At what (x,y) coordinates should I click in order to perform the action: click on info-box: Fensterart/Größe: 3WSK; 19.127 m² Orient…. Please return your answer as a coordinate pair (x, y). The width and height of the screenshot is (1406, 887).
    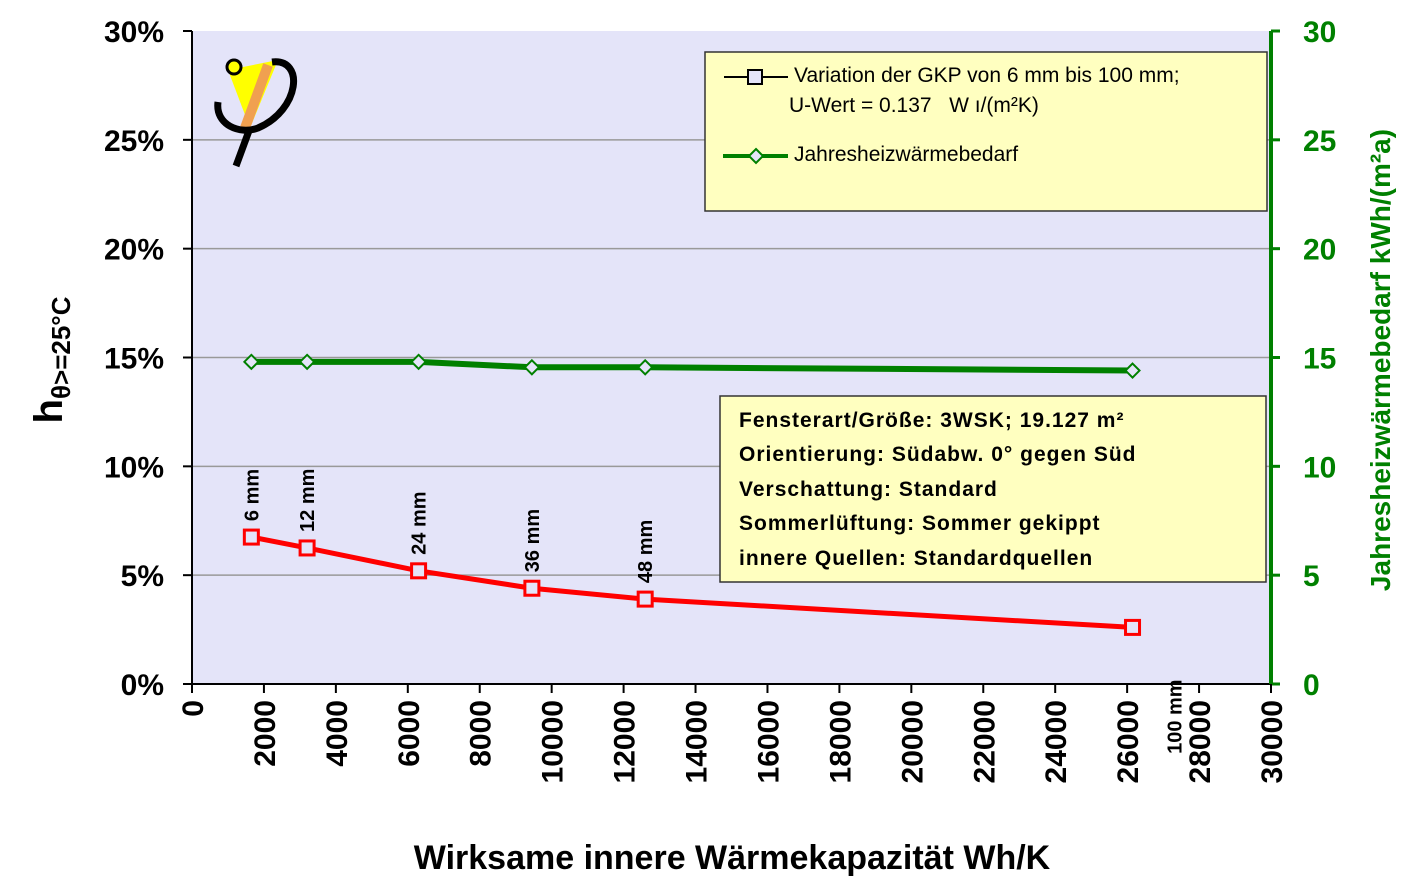
    Looking at the image, I should click on (993, 489).